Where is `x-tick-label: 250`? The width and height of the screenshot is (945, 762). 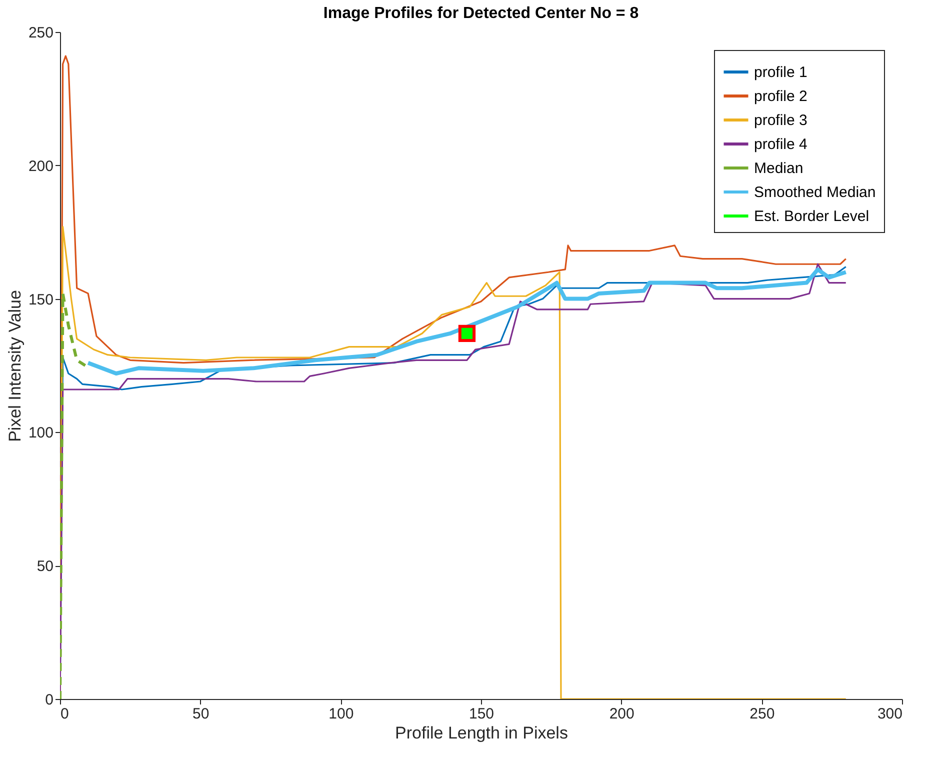 x-tick-label: 250 is located at coordinates (762, 714).